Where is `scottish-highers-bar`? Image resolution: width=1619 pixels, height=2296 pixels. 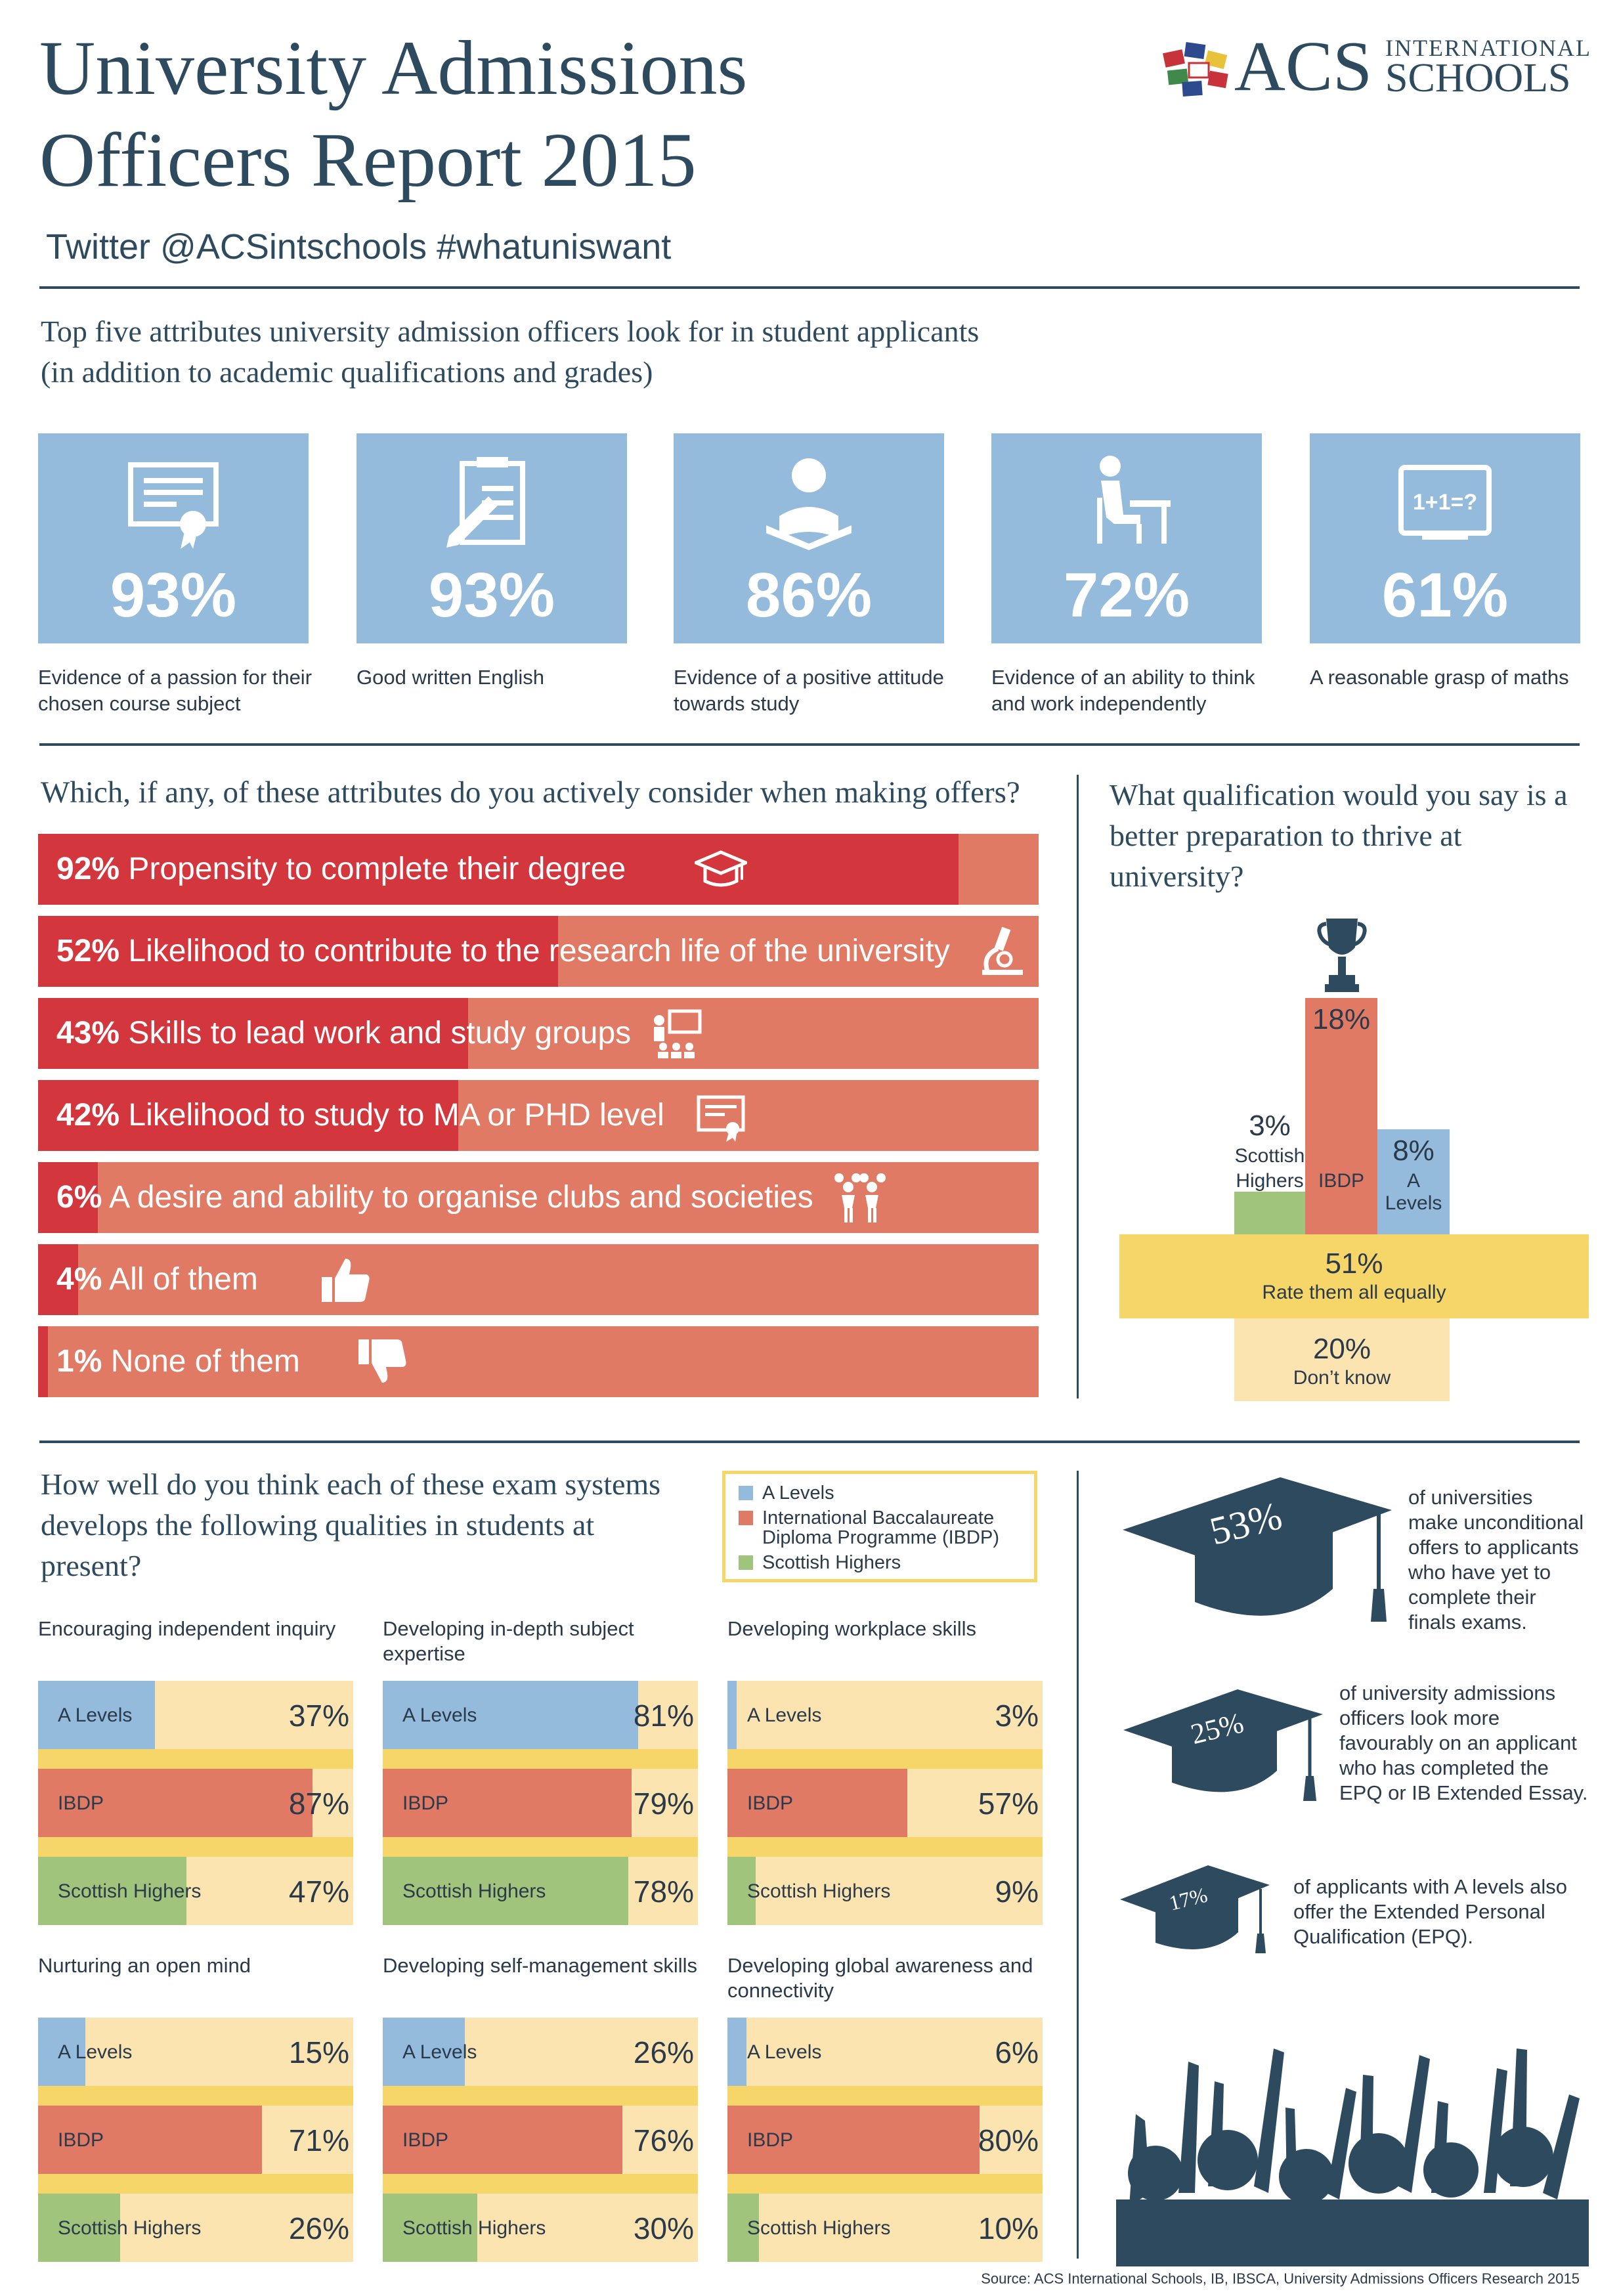
scottish-highers-bar is located at coordinates (1269, 1213).